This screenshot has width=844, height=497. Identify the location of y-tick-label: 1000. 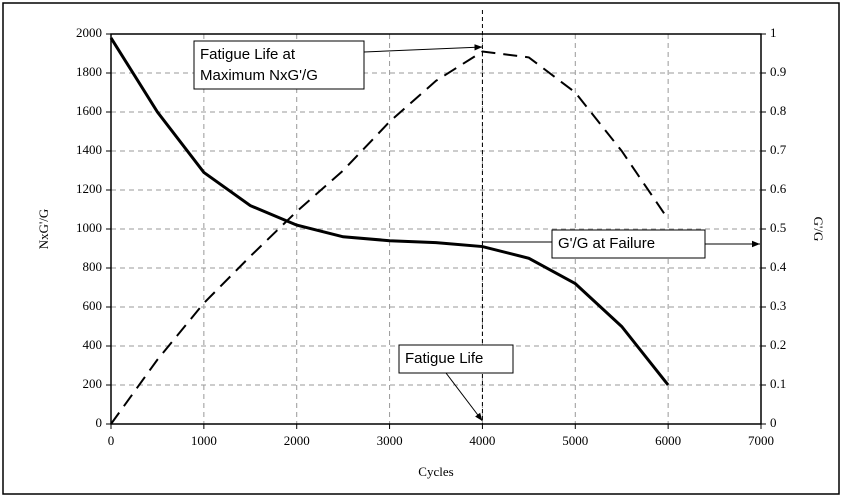
(89, 227).